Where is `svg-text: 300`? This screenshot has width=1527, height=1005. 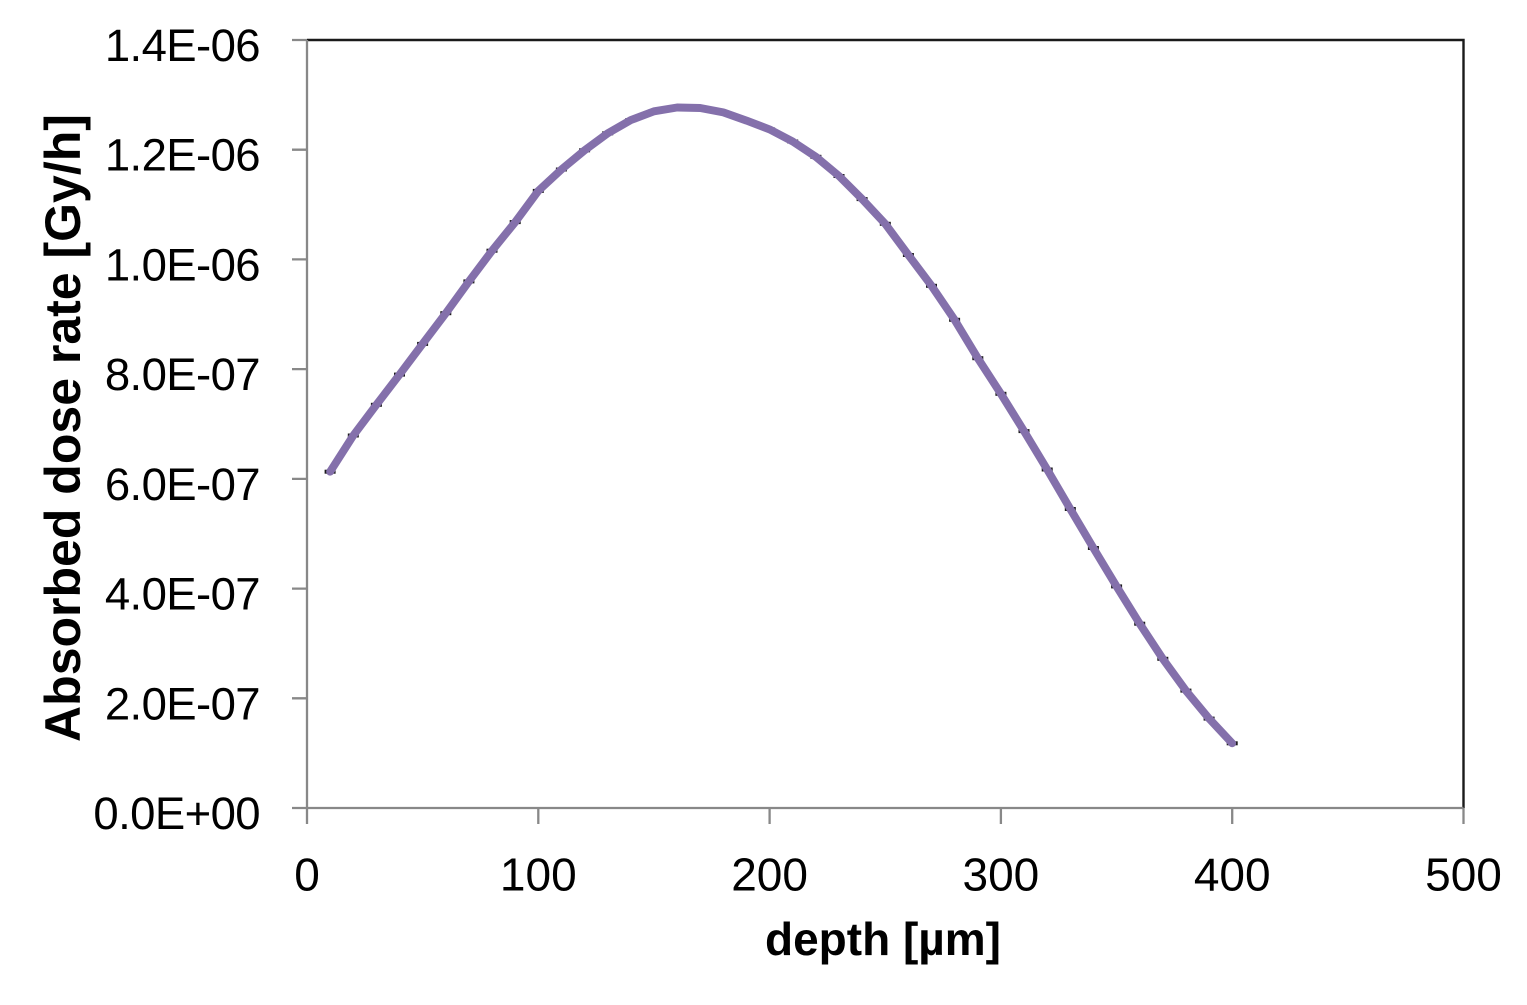 svg-text: 300 is located at coordinates (1001, 875).